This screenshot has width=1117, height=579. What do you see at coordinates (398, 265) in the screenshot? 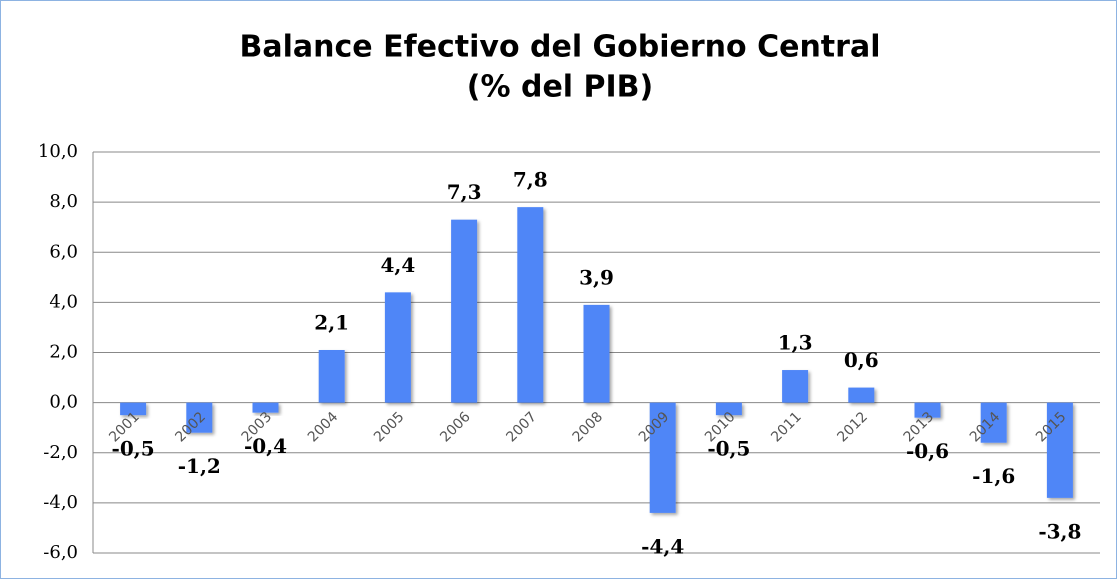
I see `data-label: 4,4` at bounding box center [398, 265].